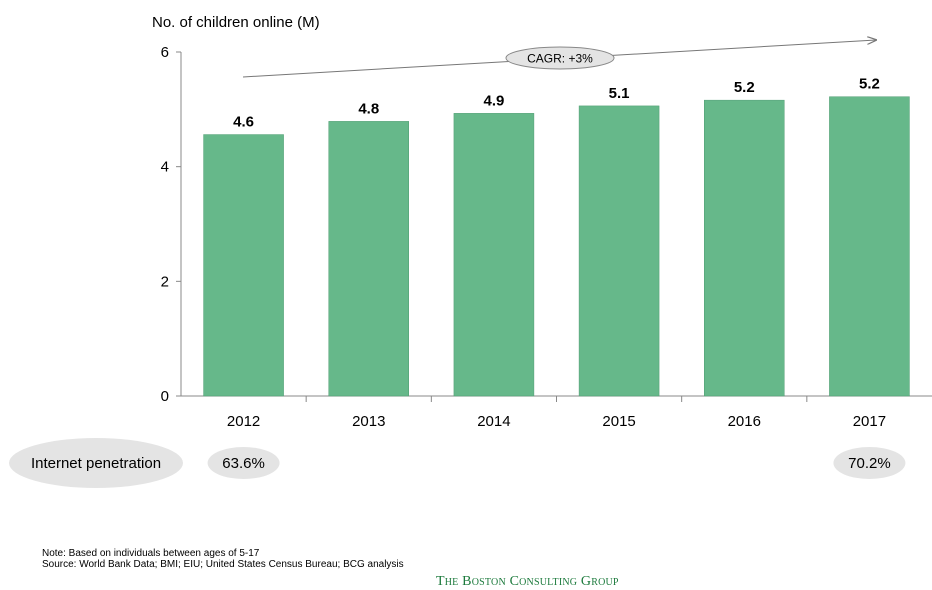  Describe the element at coordinates (165, 167) in the screenshot. I see `y-tick-label: 4` at that location.